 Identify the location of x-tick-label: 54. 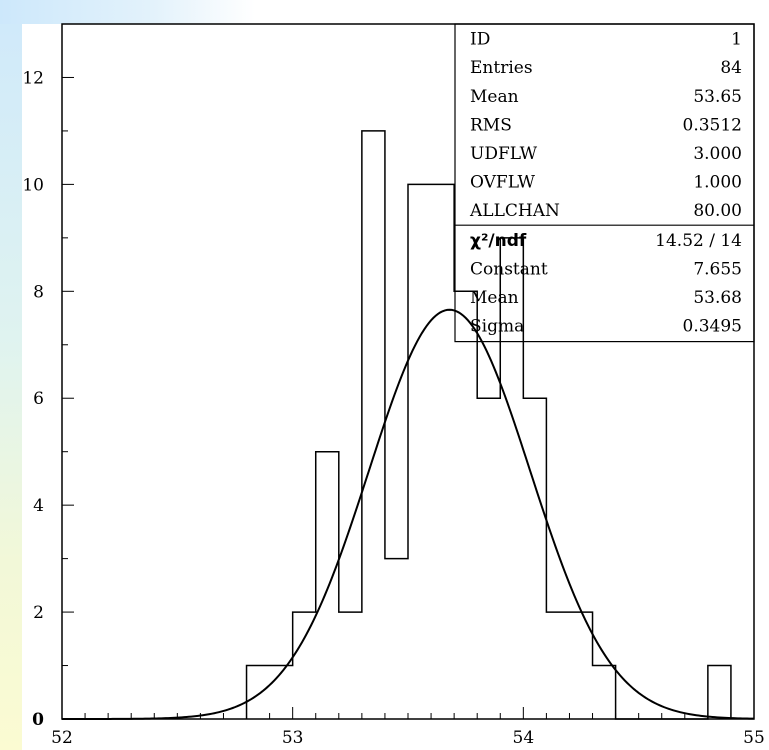
(524, 738).